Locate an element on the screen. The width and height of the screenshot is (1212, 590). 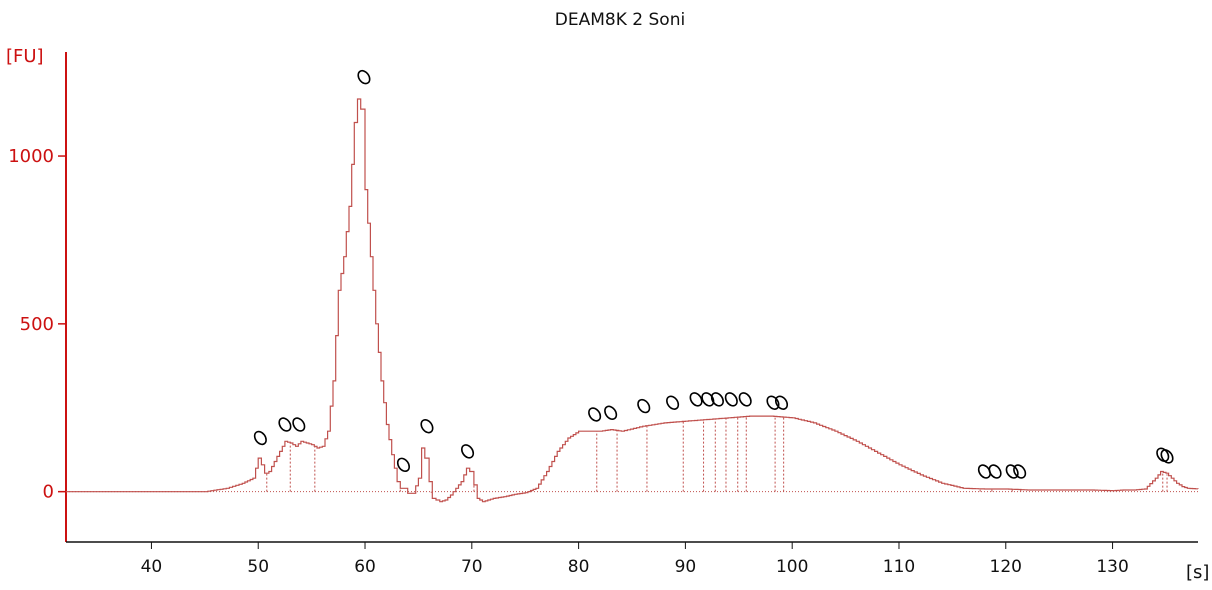
x-tick-label: 60 is located at coordinates (365, 567).